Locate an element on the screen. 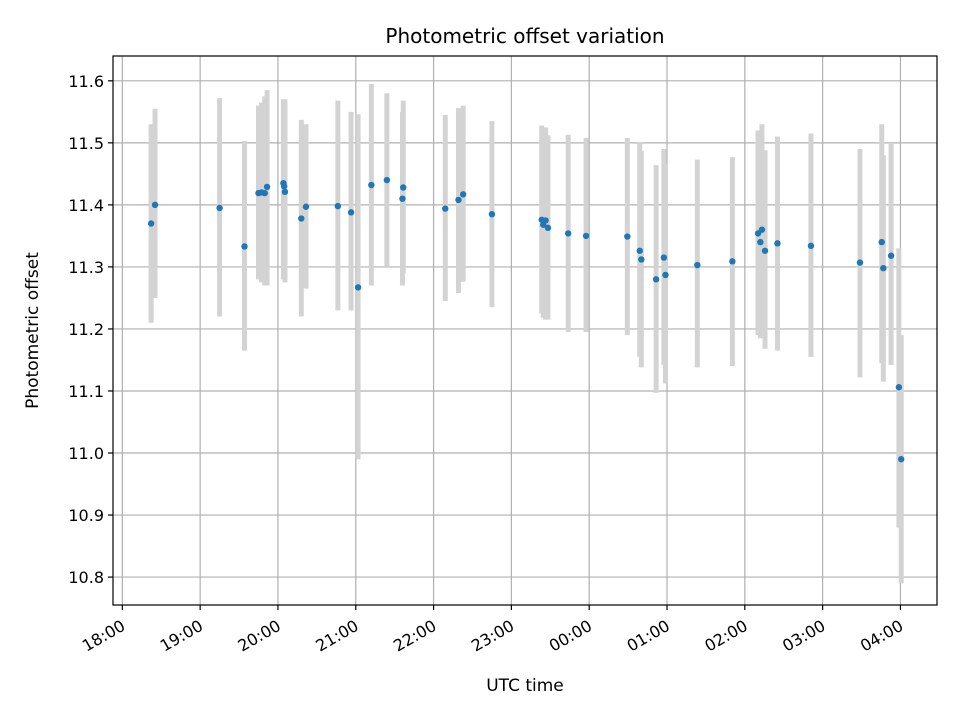  y-axis-label: Photometric offset is located at coordinates (33, 330).